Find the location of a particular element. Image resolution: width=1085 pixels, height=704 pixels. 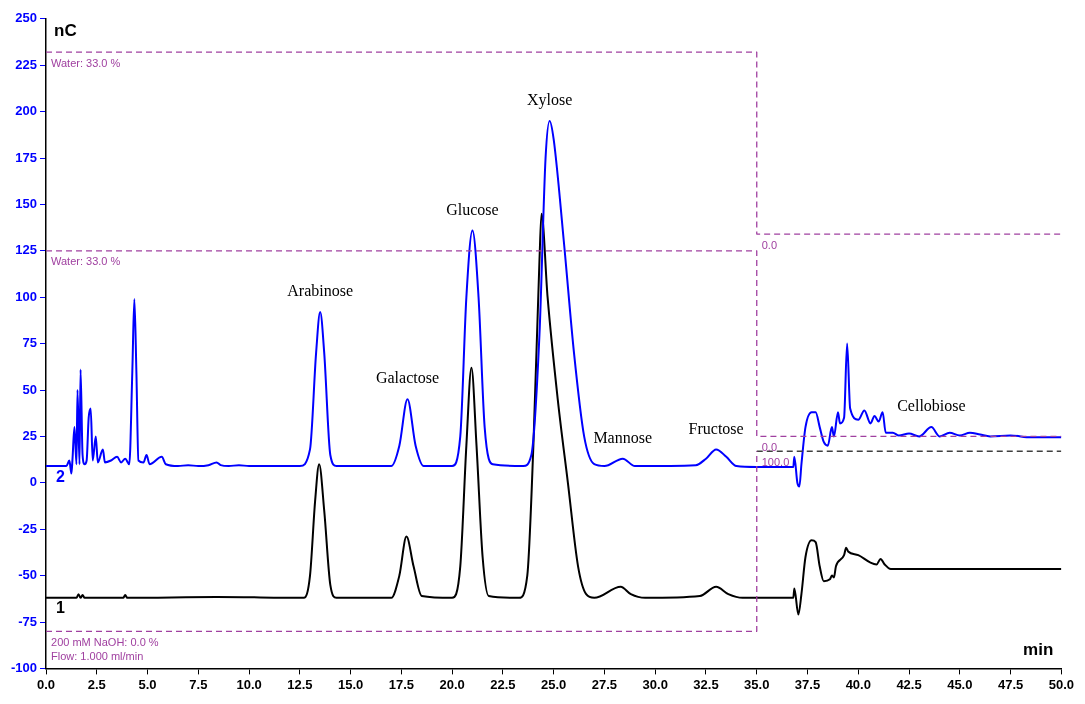

annotation: Arabinose is located at coordinates (320, 291).